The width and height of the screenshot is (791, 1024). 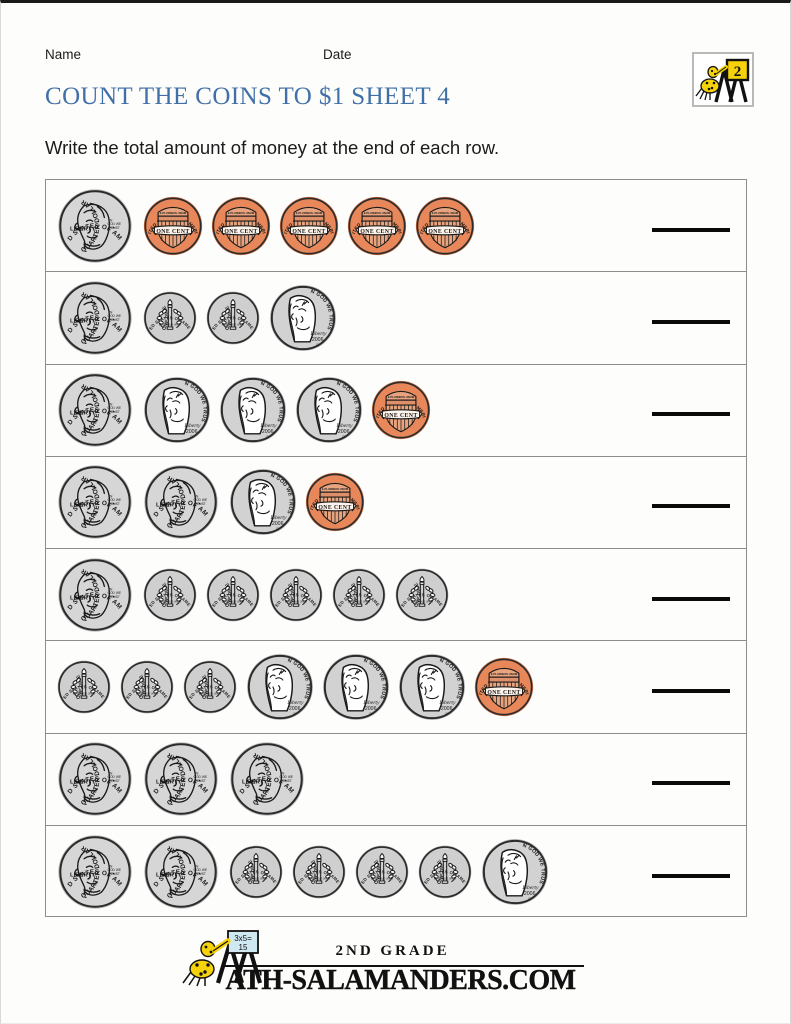 I want to click on name-date-row: Name Date, so click(x=395, y=57).